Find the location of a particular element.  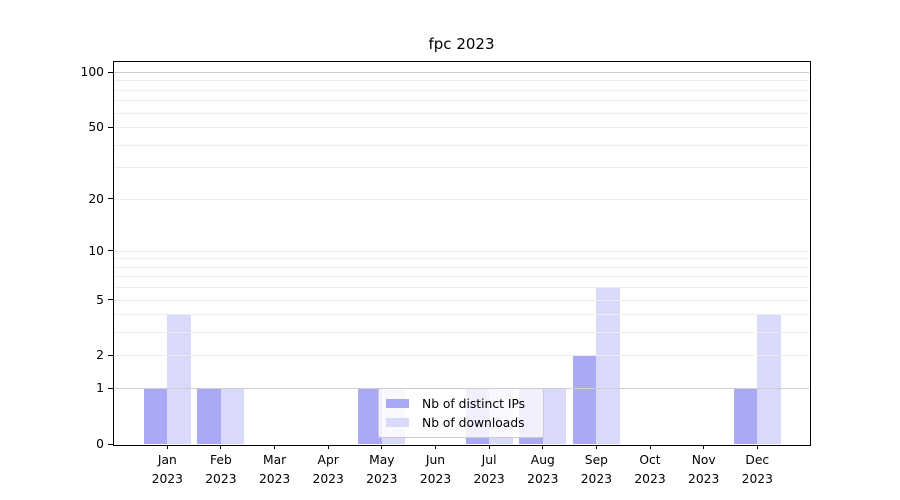

month-label: Sep is located at coordinates (596, 460).